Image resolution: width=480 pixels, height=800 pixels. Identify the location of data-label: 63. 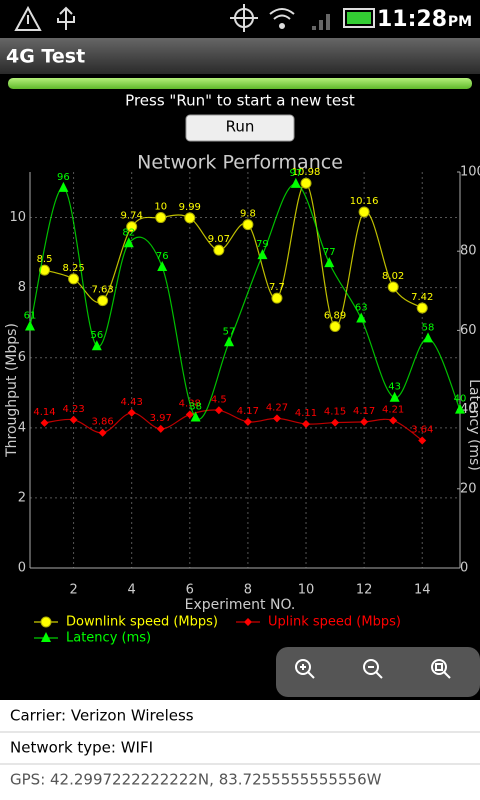
(361, 308).